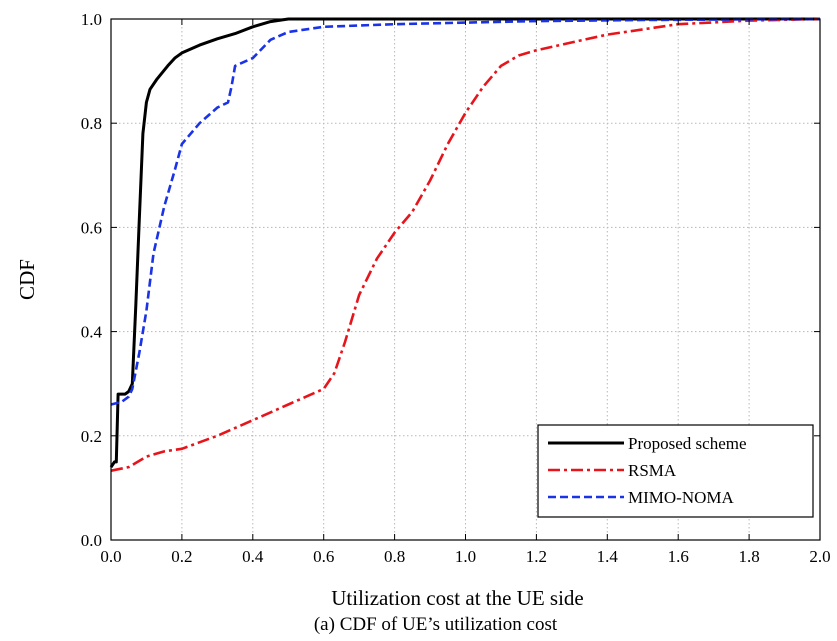 The image size is (837, 641). I want to click on x-tick-label: 0.2, so click(181, 556).